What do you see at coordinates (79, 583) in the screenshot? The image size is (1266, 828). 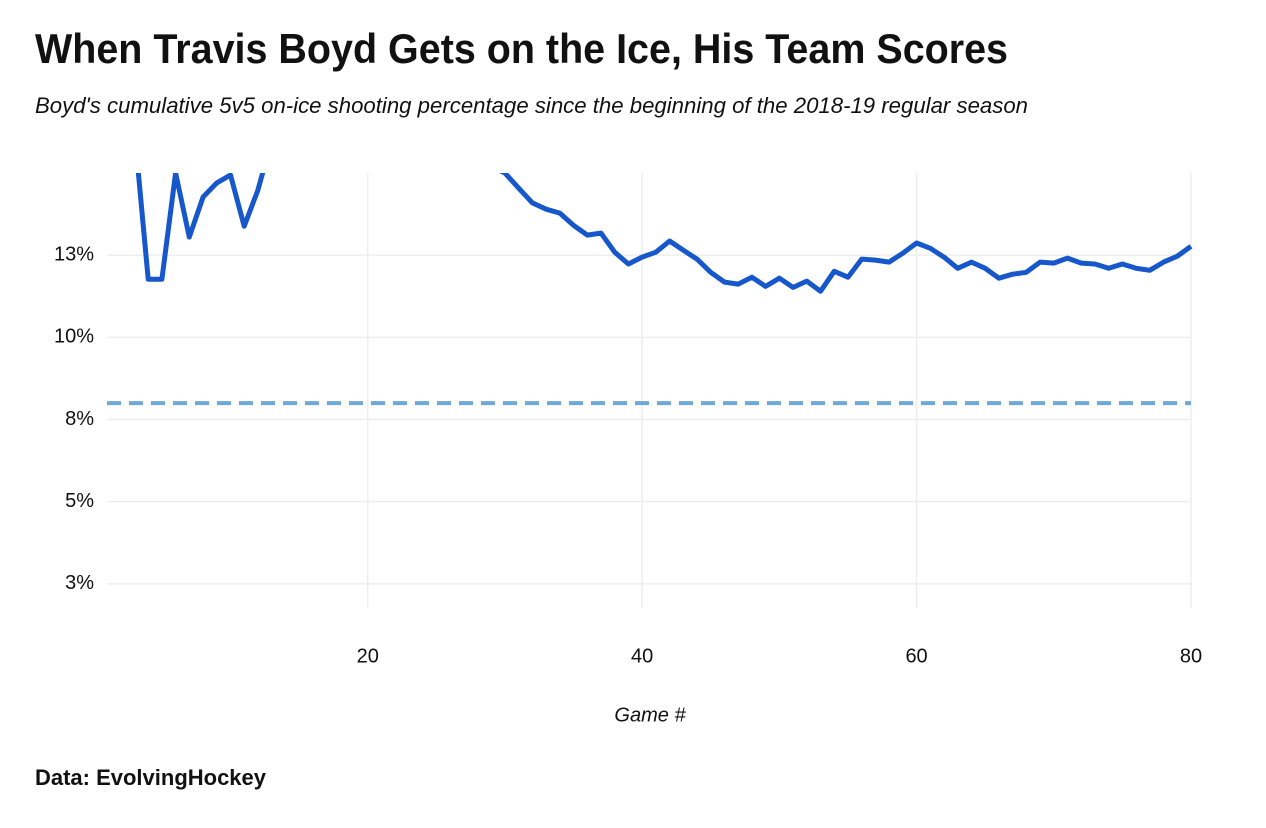 I see `y-tick-label: 3%` at bounding box center [79, 583].